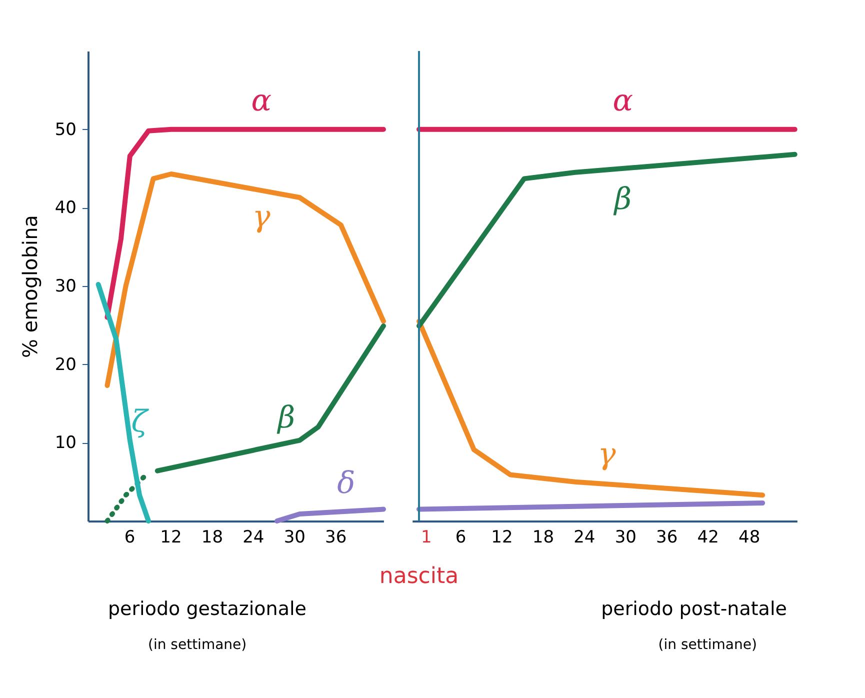  Describe the element at coordinates (65, 286) in the screenshot. I see `y-tick-label: 30` at that location.